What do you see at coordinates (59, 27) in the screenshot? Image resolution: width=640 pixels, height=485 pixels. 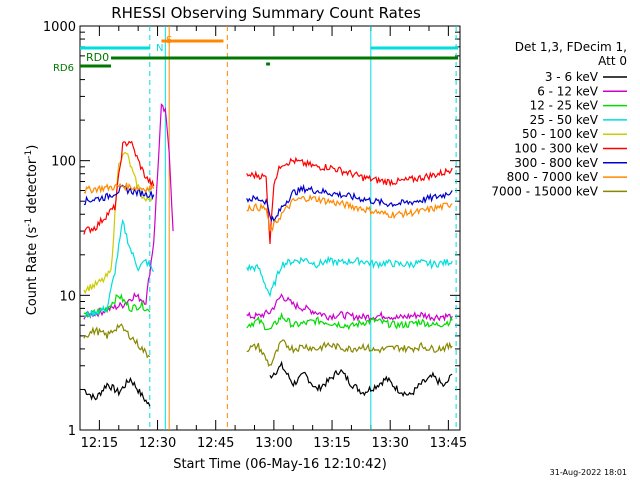 I see `y-tick-label: 1000` at bounding box center [59, 27].